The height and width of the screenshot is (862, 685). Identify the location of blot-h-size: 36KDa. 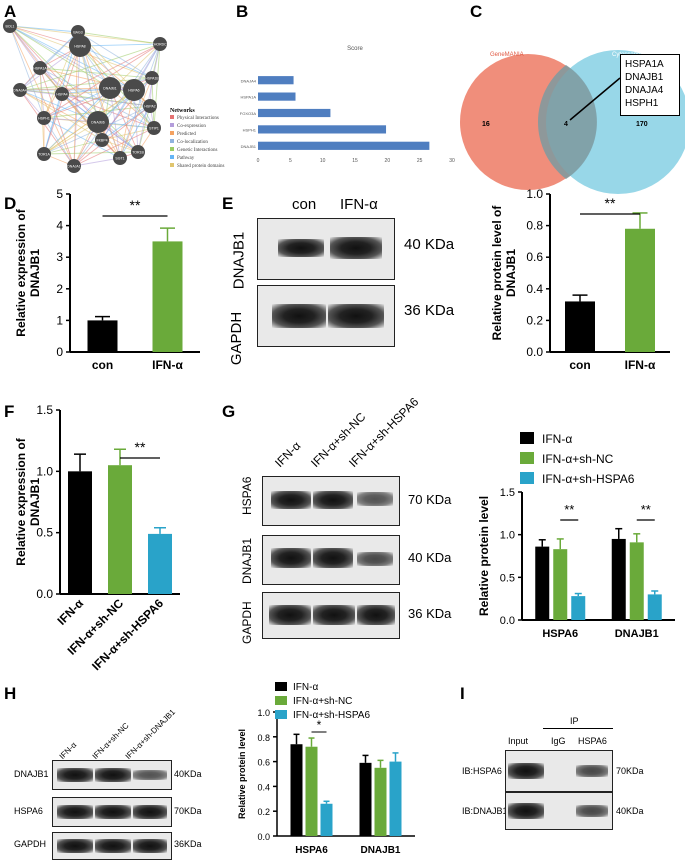
(188, 844).